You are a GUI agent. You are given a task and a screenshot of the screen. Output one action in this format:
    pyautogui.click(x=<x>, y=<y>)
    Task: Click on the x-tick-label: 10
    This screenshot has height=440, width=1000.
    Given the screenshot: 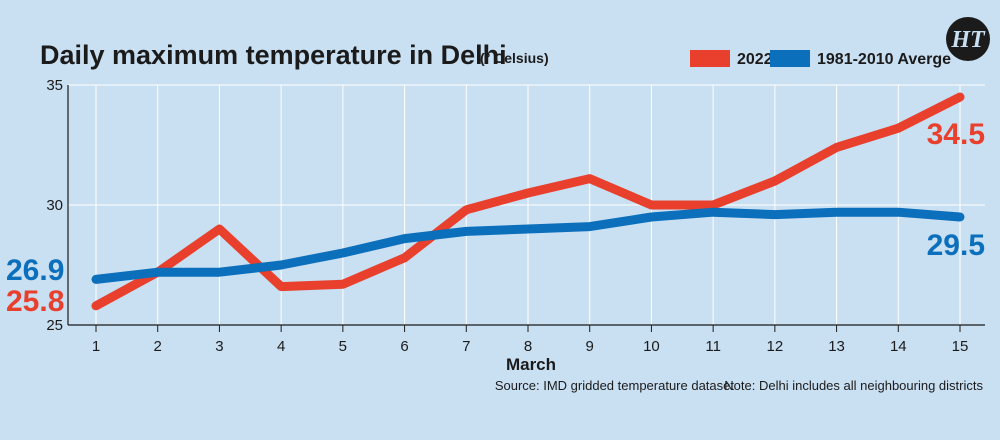 What is the action you would take?
    pyautogui.click(x=651, y=346)
    